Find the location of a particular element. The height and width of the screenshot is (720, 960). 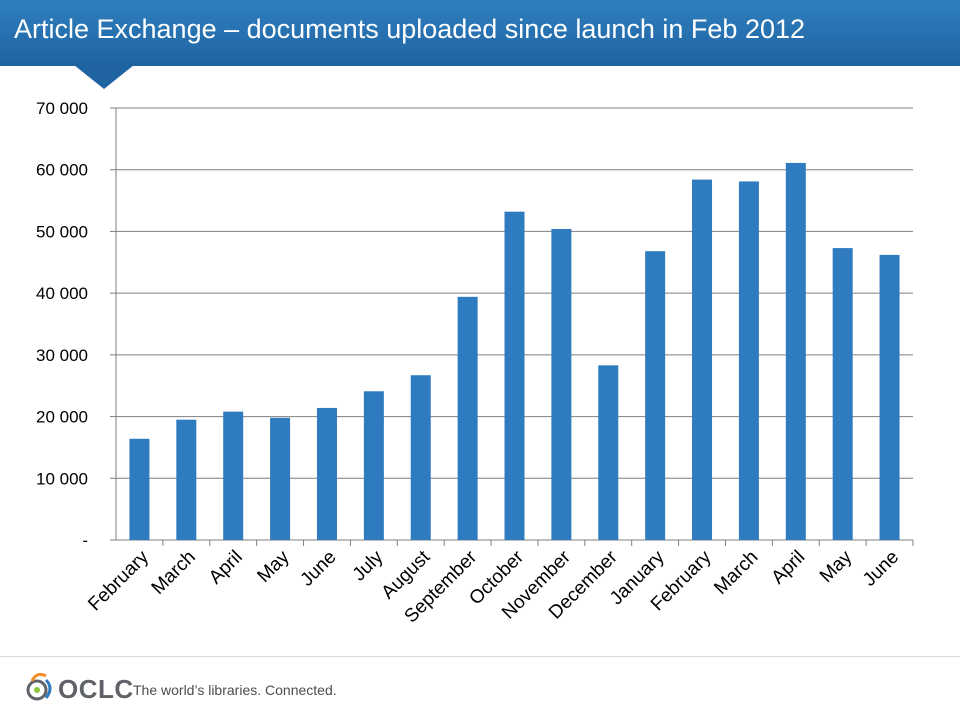

logo-wordmark: OCLC is located at coordinates (96, 689).